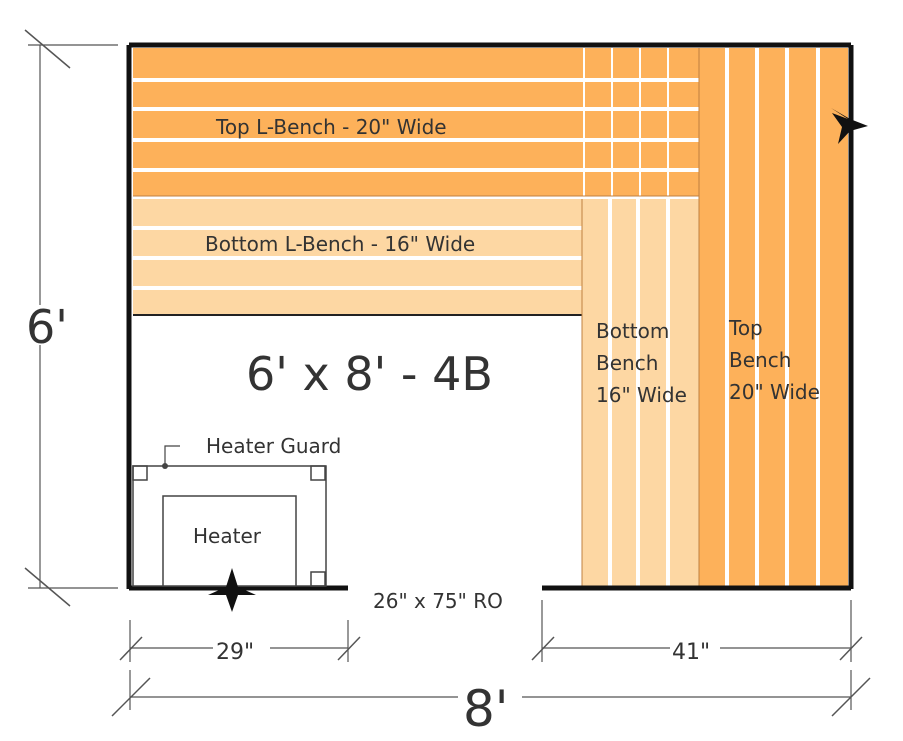  I want to click on heater, so click(229, 541).